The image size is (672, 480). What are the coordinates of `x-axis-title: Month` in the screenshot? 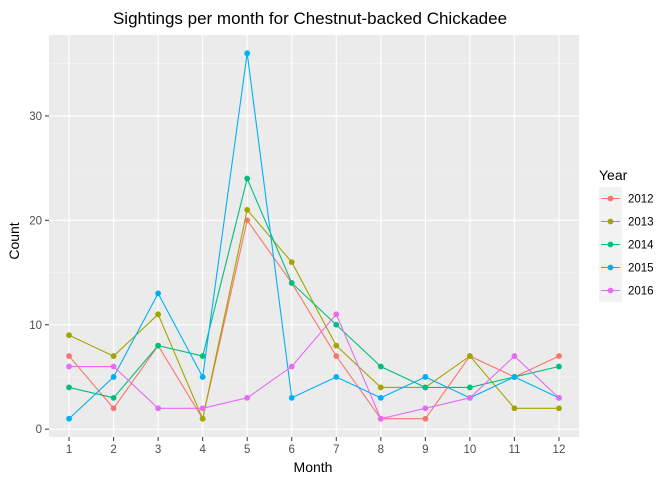 It's located at (313, 467).